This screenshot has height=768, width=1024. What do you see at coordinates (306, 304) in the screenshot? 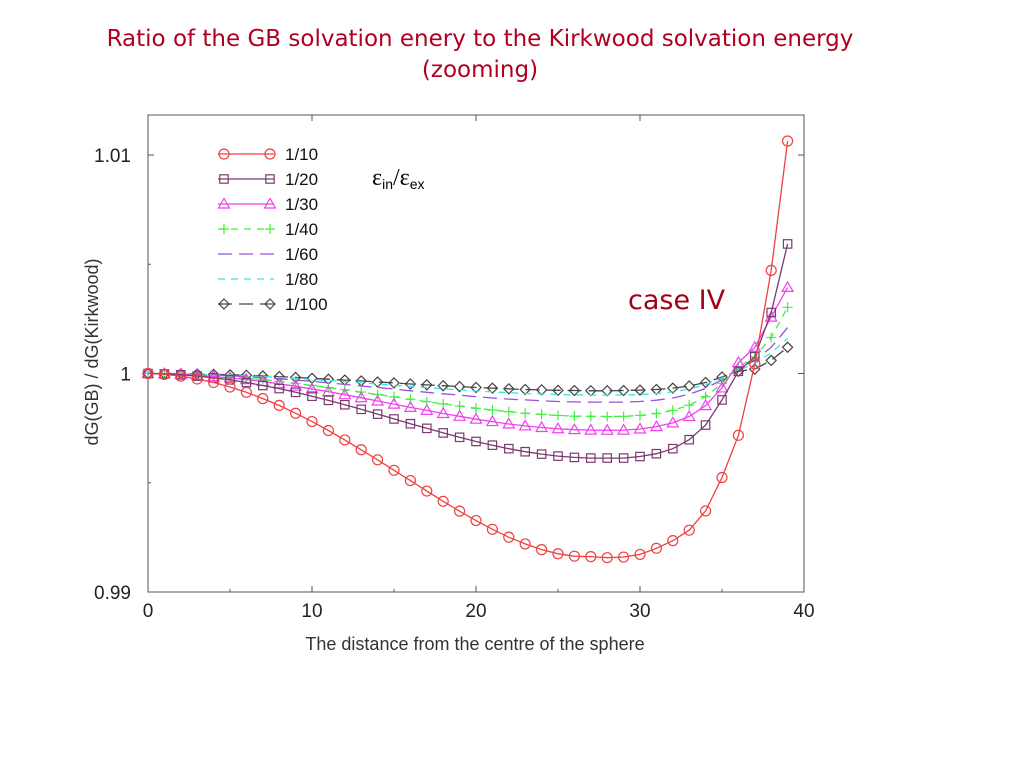
I see `legend-label: 1/100` at bounding box center [306, 304].